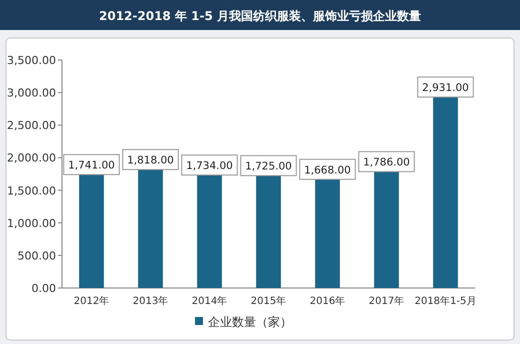  Describe the element at coordinates (386, 162) in the screenshot. I see `text: 1,786.00` at that location.